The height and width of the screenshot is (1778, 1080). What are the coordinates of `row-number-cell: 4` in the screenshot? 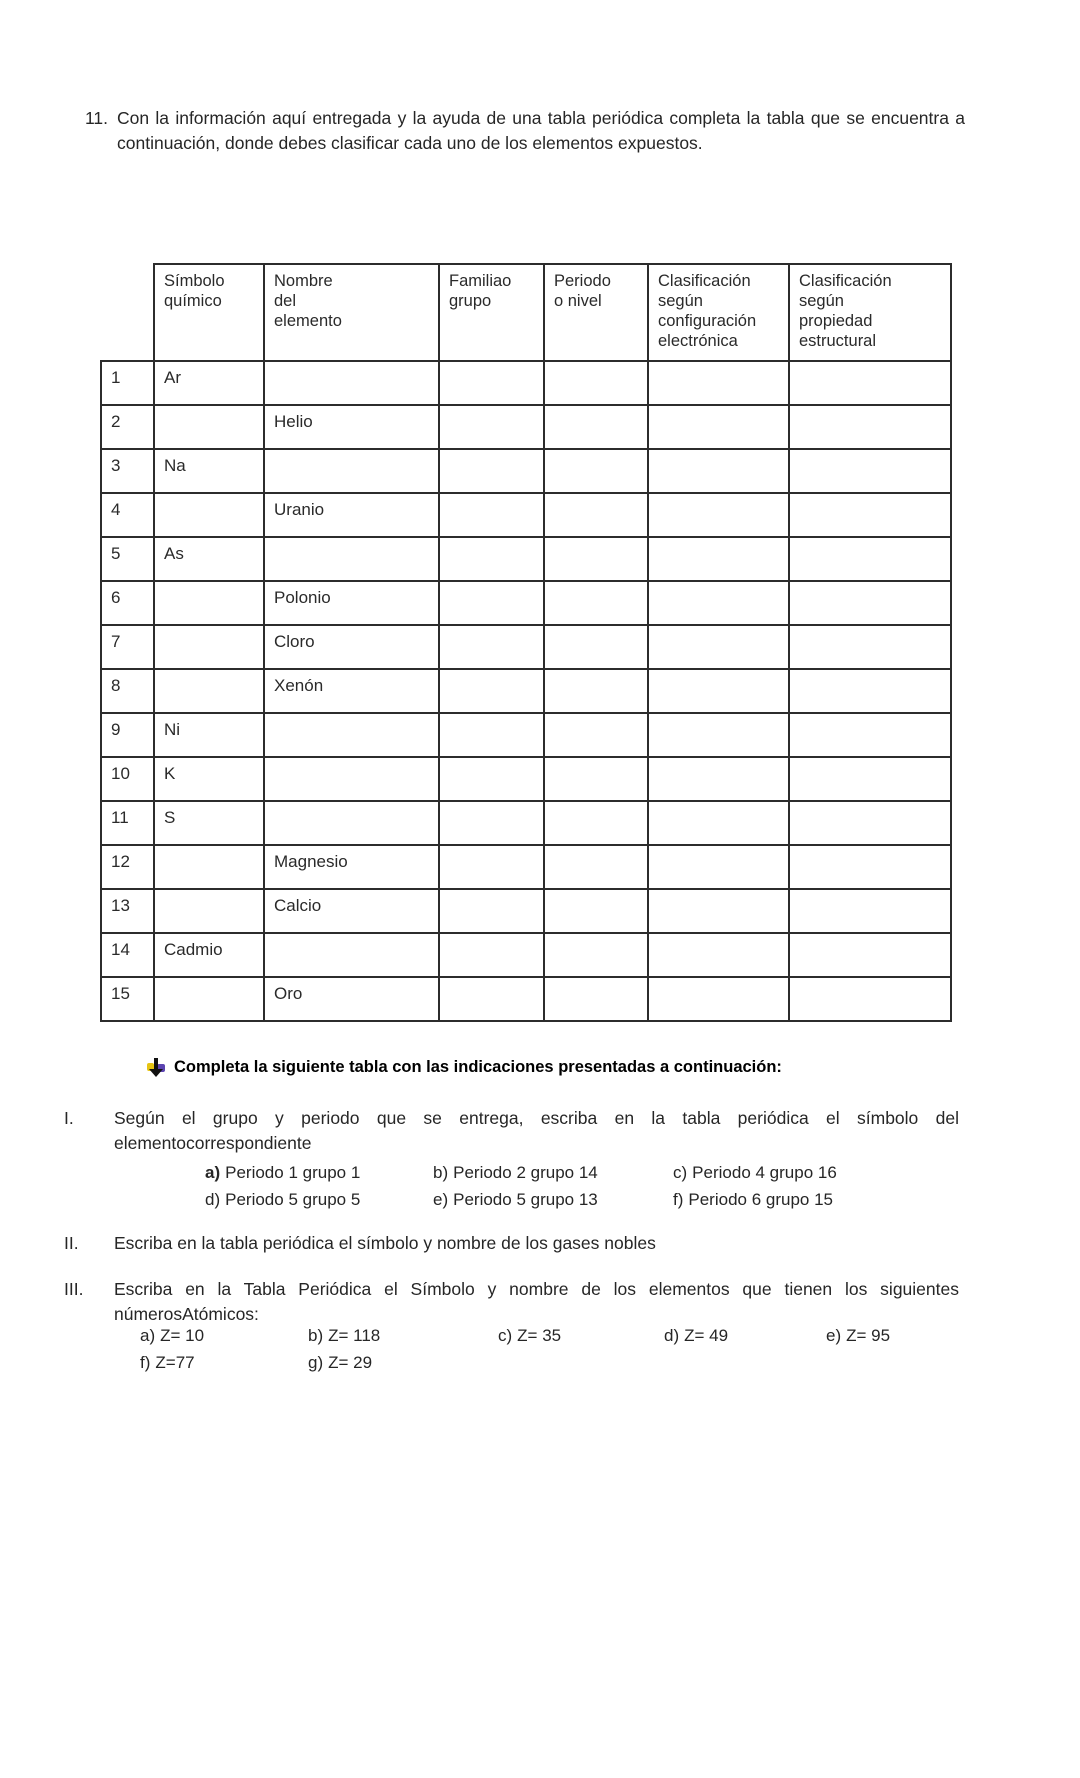 It's located at (127, 515).